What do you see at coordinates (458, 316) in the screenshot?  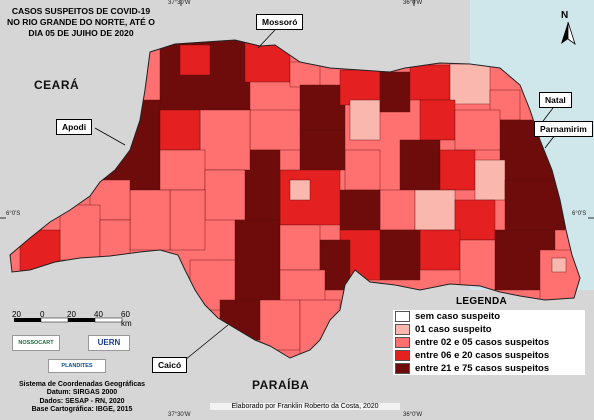 I see `legend-label: sem caso suspeito` at bounding box center [458, 316].